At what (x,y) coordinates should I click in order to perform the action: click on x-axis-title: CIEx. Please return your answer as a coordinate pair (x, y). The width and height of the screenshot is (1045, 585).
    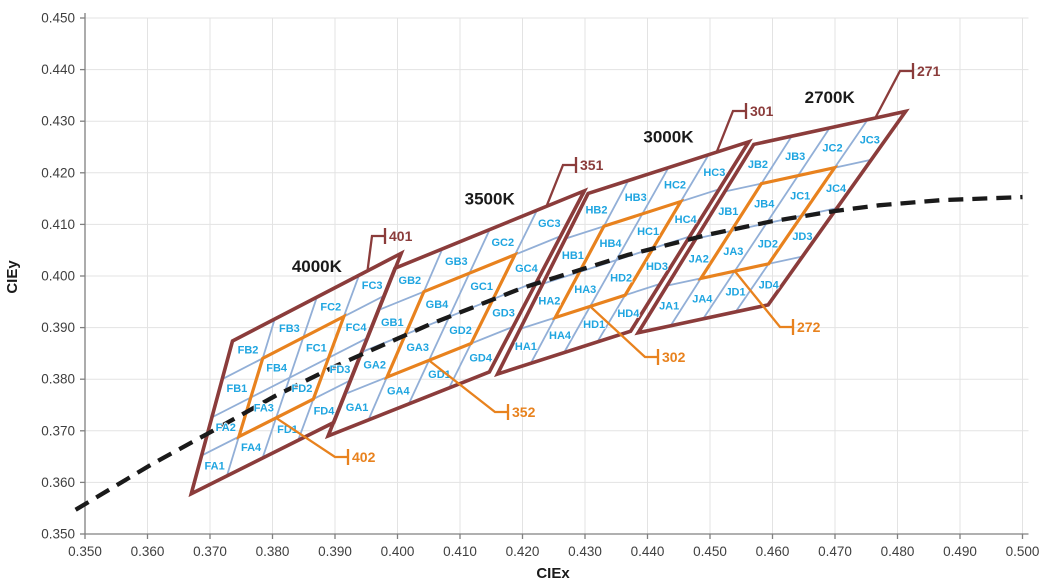
    Looking at the image, I should click on (553, 573).